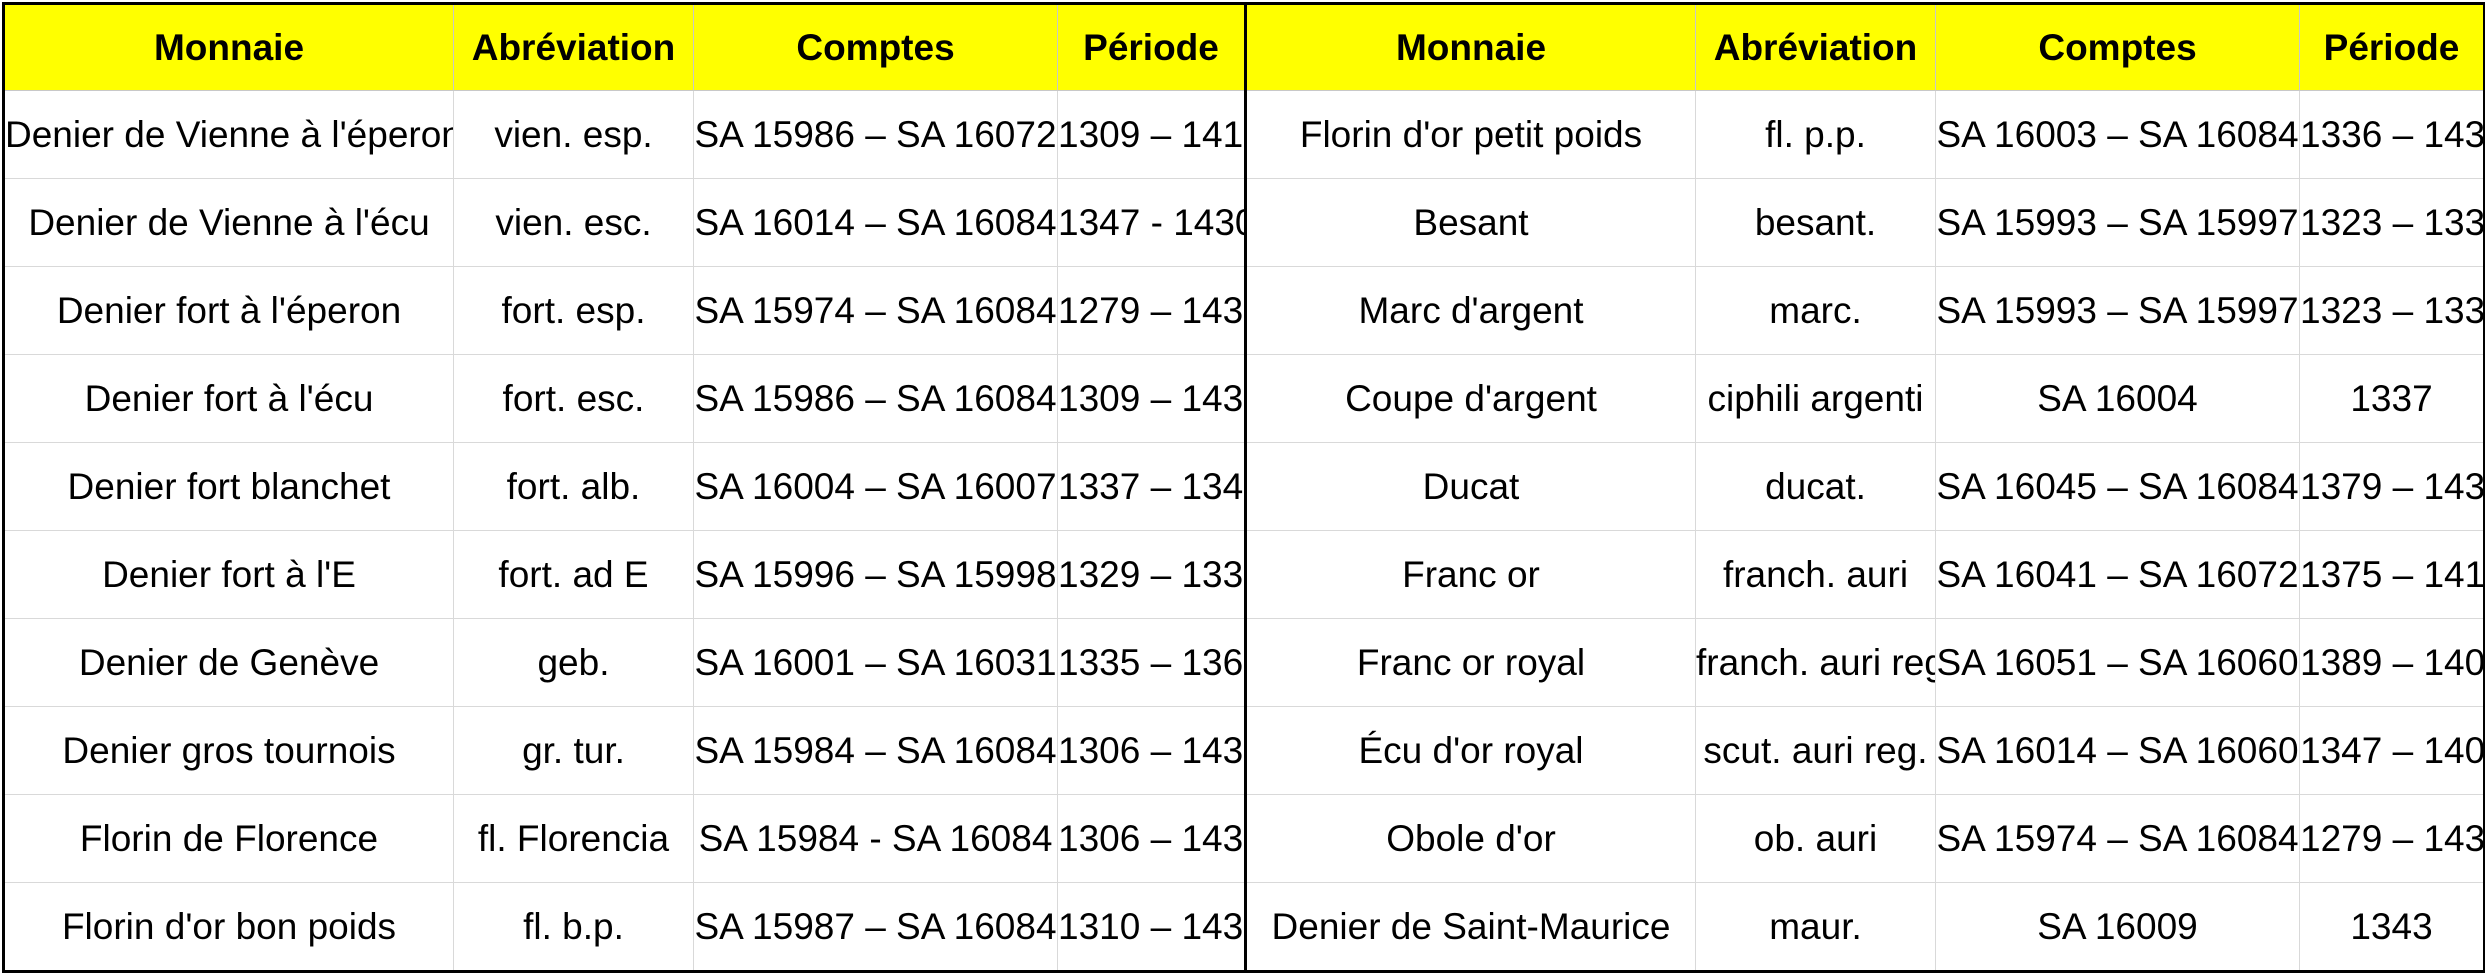 This screenshot has width=2485, height=973. What do you see at coordinates (2117, 927) in the screenshot?
I see `cell-comptes: SA 16009` at bounding box center [2117, 927].